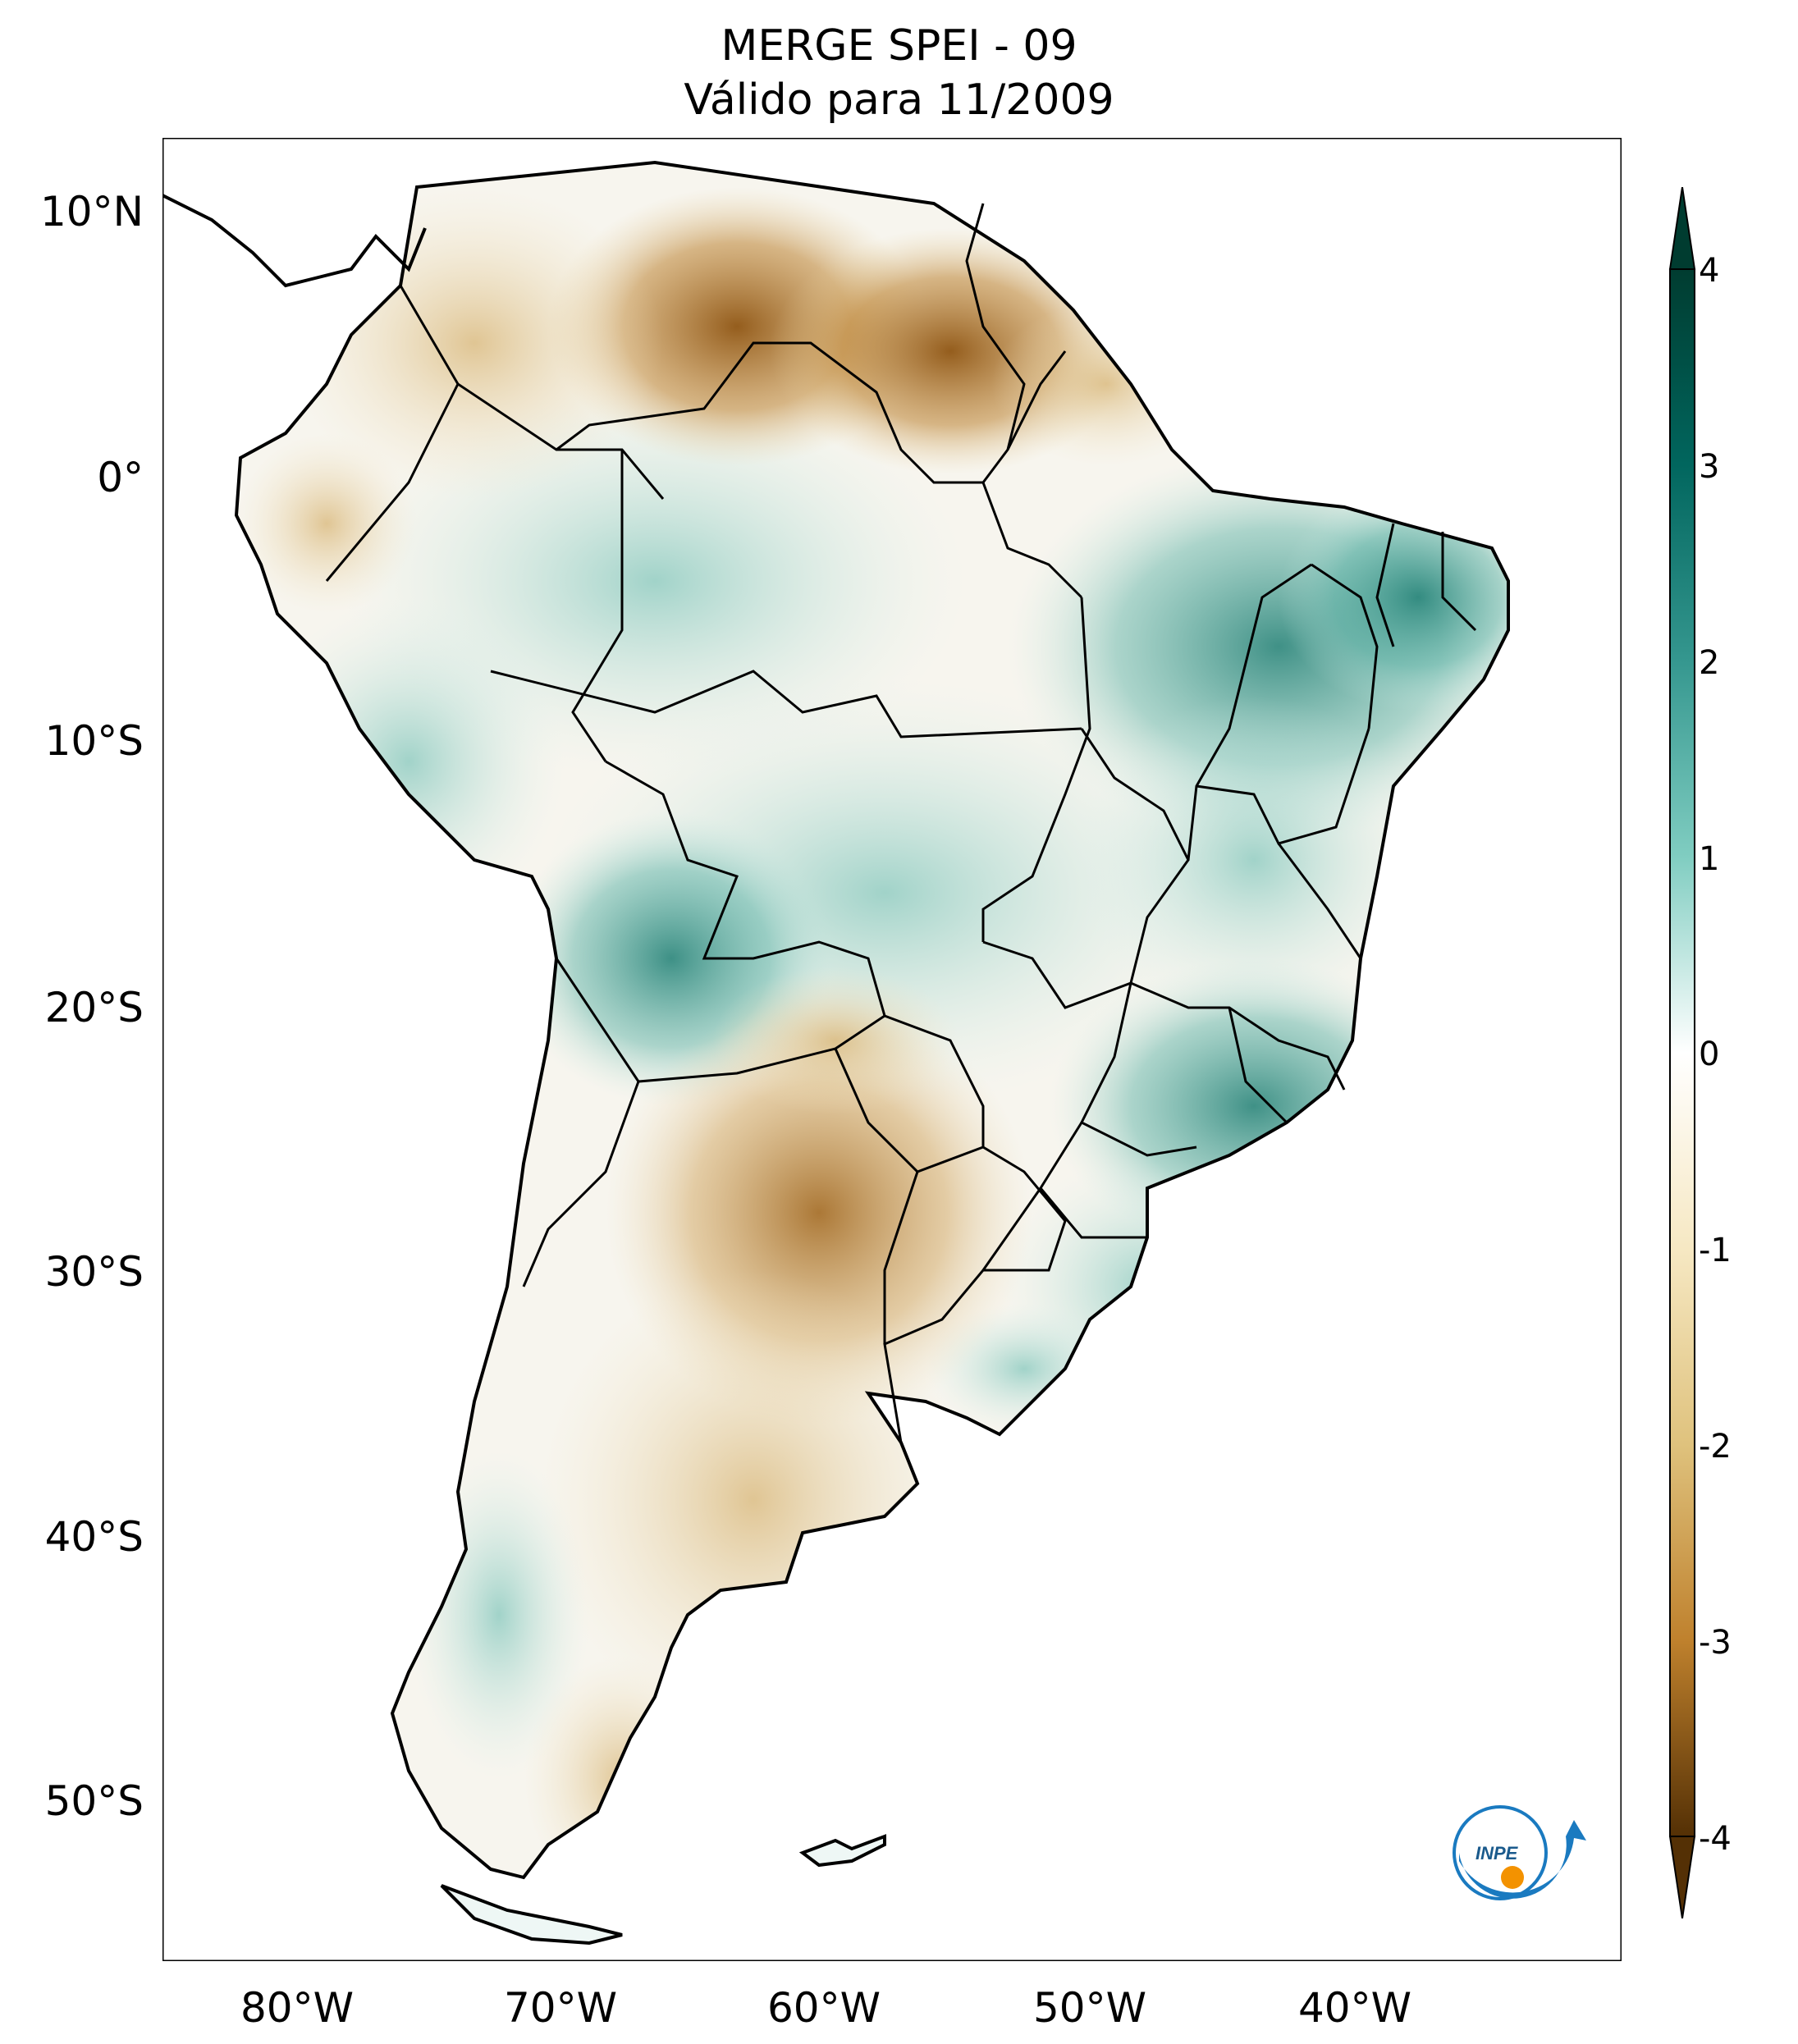 The image size is (1798, 2044). What do you see at coordinates (560, 2008) in the screenshot?
I see `lon-label-70w: 70°W` at bounding box center [560, 2008].